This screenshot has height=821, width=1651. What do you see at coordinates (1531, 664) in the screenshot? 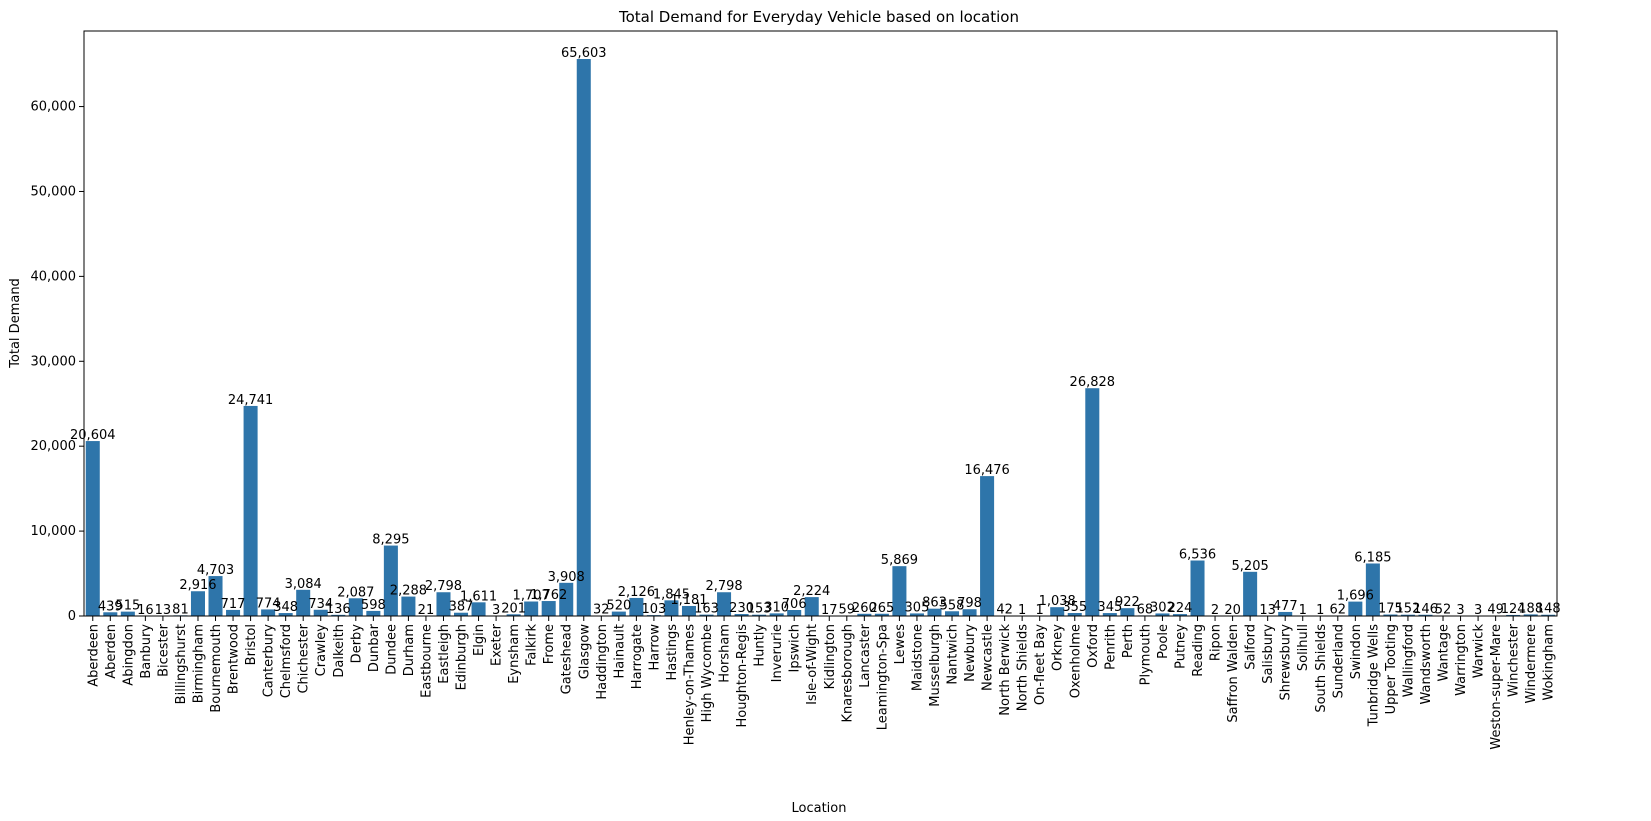
I see `x-tick-label: Windermere` at bounding box center [1531, 664].